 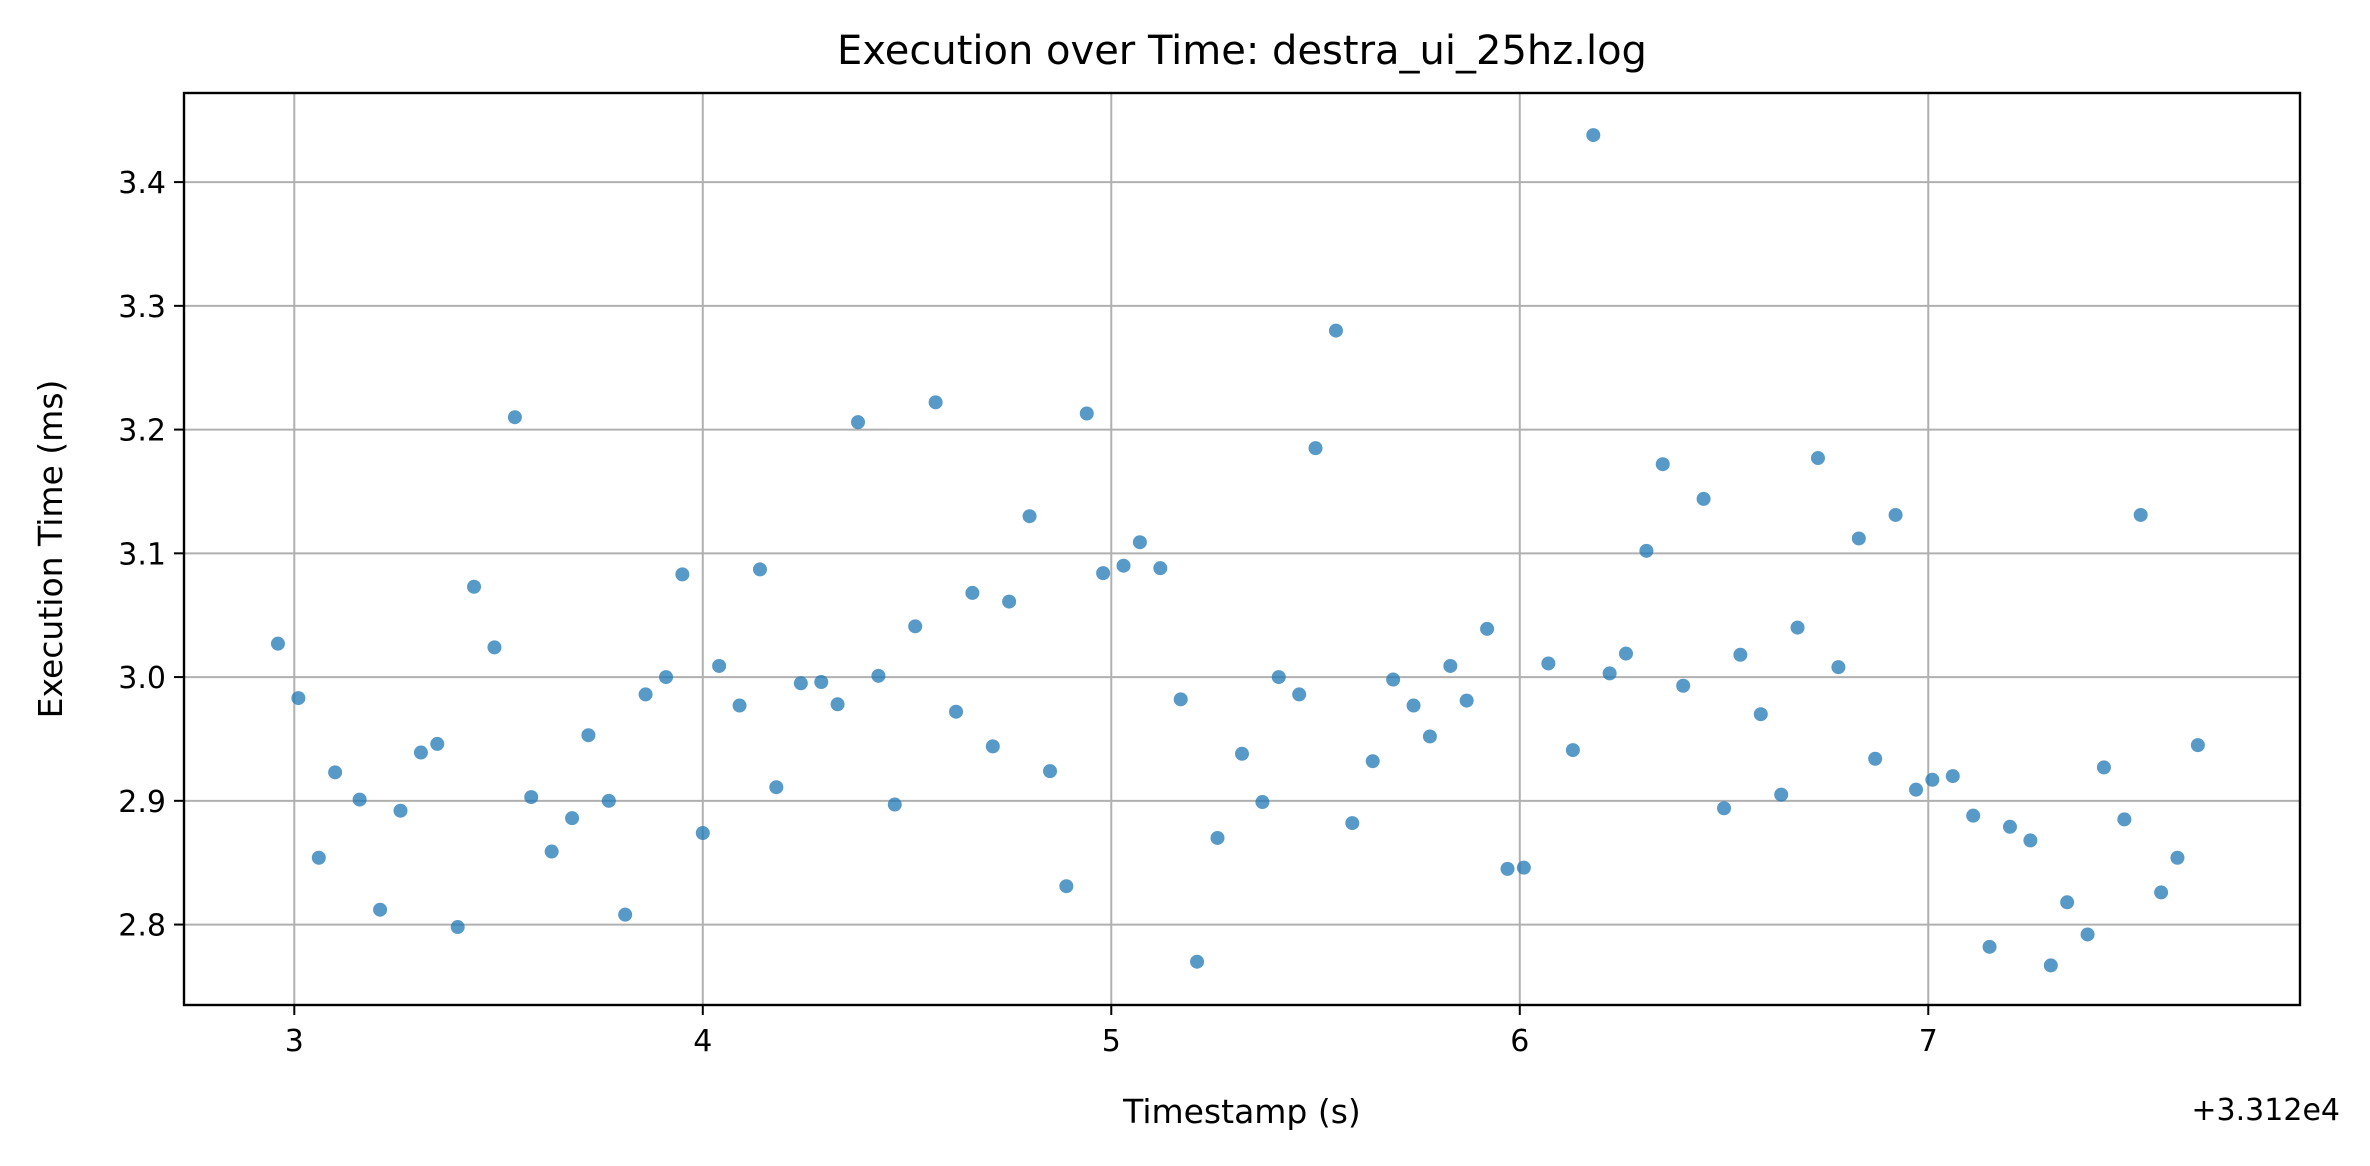 I want to click on y-tick-label: 3.2, so click(x=142, y=431).